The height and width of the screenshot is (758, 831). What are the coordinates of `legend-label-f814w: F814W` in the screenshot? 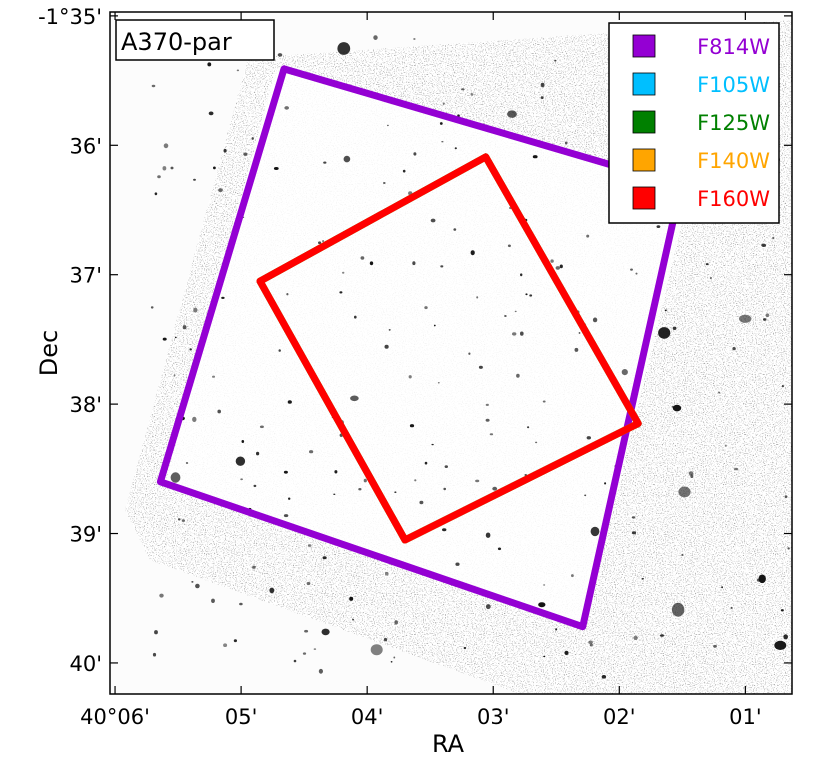 It's located at (733, 47).